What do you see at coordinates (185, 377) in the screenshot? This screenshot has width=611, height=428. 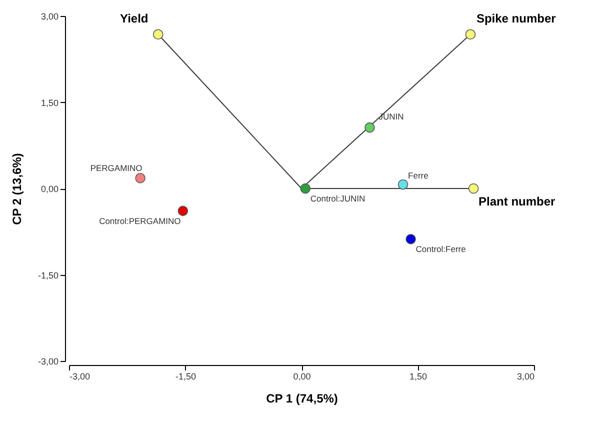 I see `x-tick-label: -1,50` at bounding box center [185, 377].